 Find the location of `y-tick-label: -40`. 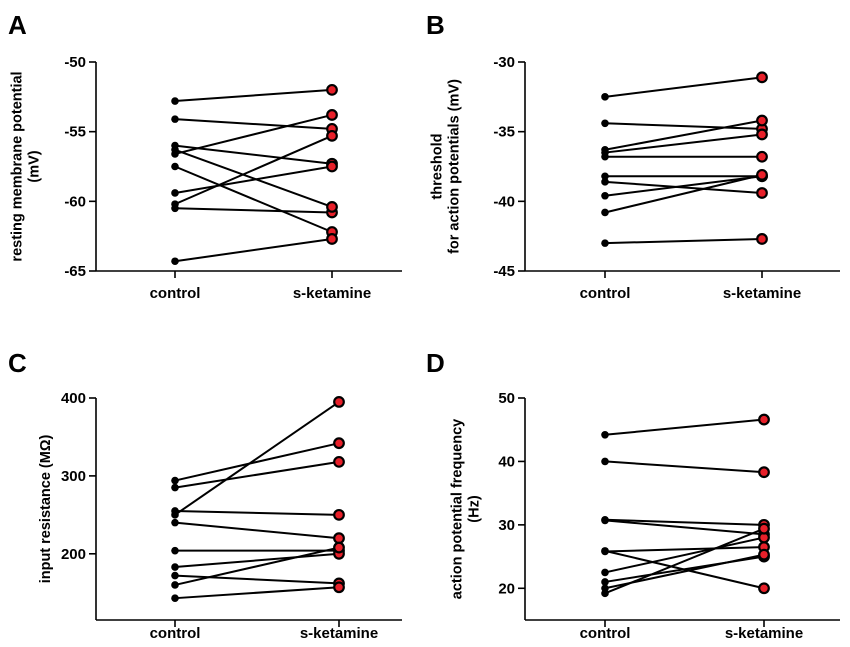

y-tick-label: -40 is located at coordinates (504, 201).